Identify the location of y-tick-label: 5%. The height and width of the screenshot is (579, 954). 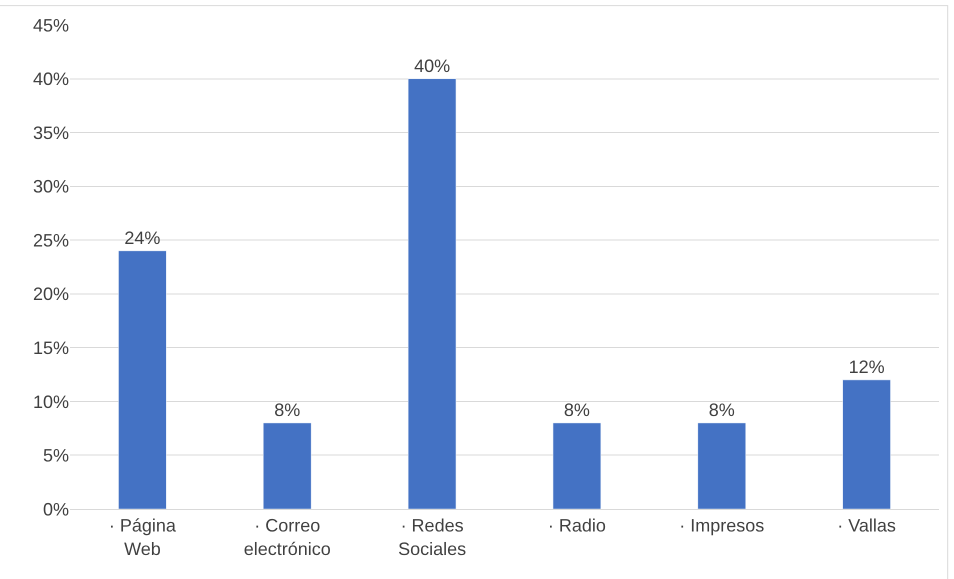
(55, 456).